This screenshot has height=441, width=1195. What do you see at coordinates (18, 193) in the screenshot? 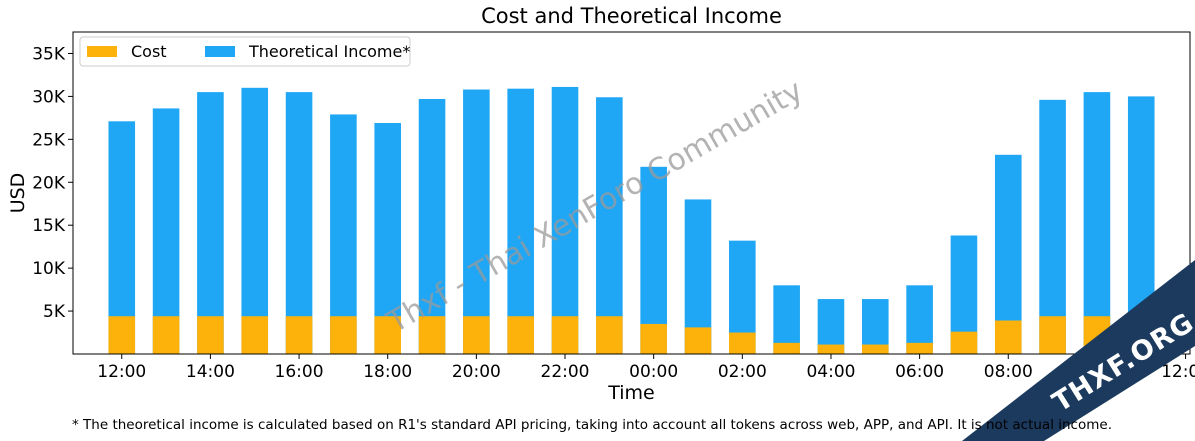
I see `y-axis-label: USD` at bounding box center [18, 193].